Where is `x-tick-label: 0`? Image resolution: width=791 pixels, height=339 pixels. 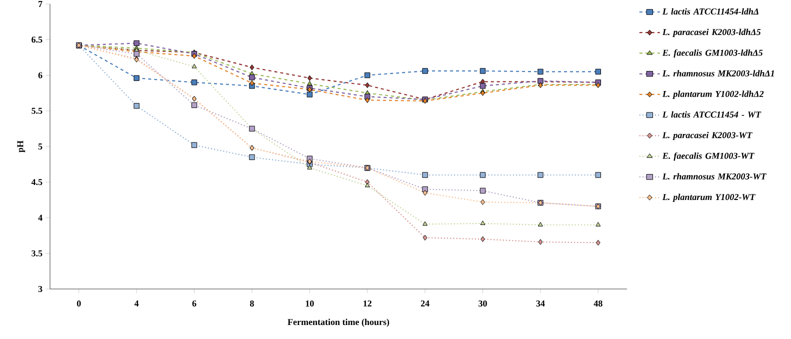
x-tick-label: 0 is located at coordinates (78, 303).